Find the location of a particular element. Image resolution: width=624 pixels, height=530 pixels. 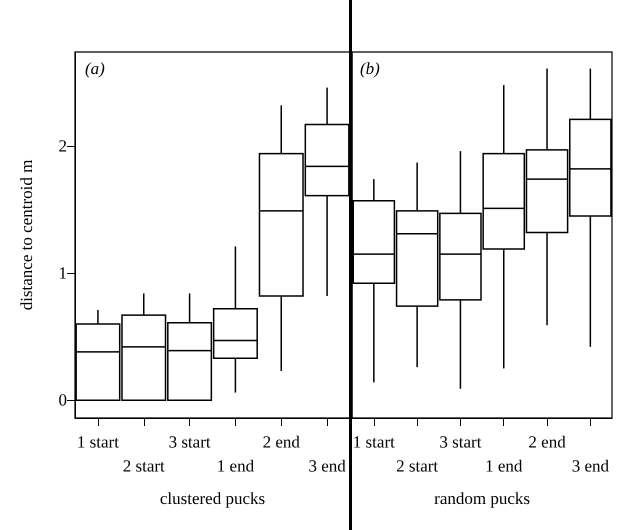

y-tick-label: 2 is located at coordinates (62, 146).